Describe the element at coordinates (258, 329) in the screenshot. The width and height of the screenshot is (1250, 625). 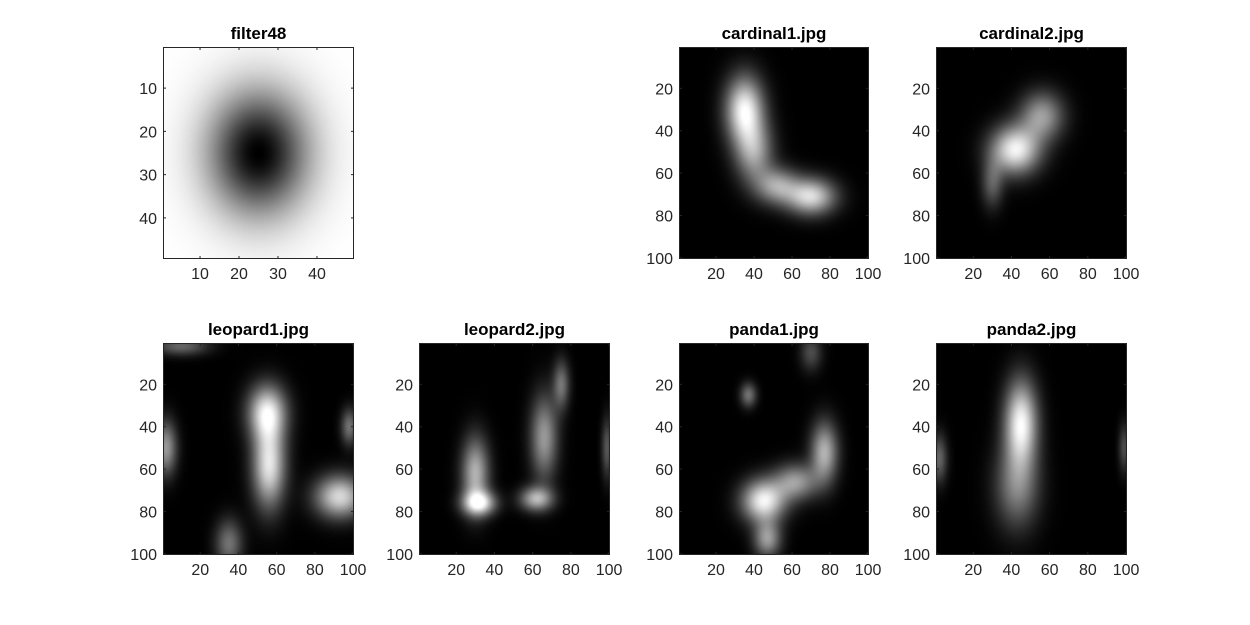
I see `subplot-title: leopard1.jpg` at that location.